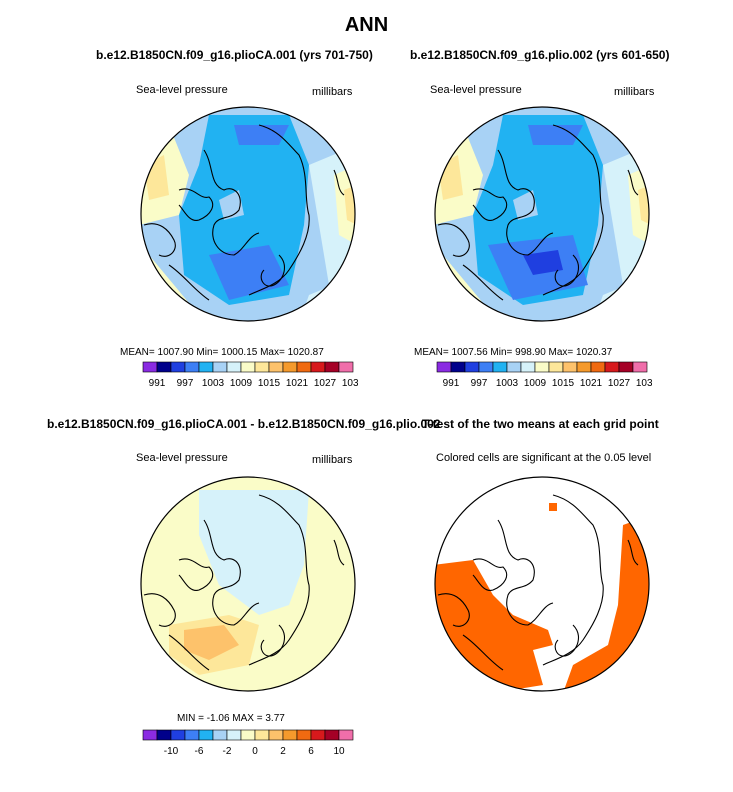  Describe the element at coordinates (544, 375) in the screenshot. I see `panel-2-colorbar: 991 997 1003 1009 1015 1021 1027 1033` at that location.